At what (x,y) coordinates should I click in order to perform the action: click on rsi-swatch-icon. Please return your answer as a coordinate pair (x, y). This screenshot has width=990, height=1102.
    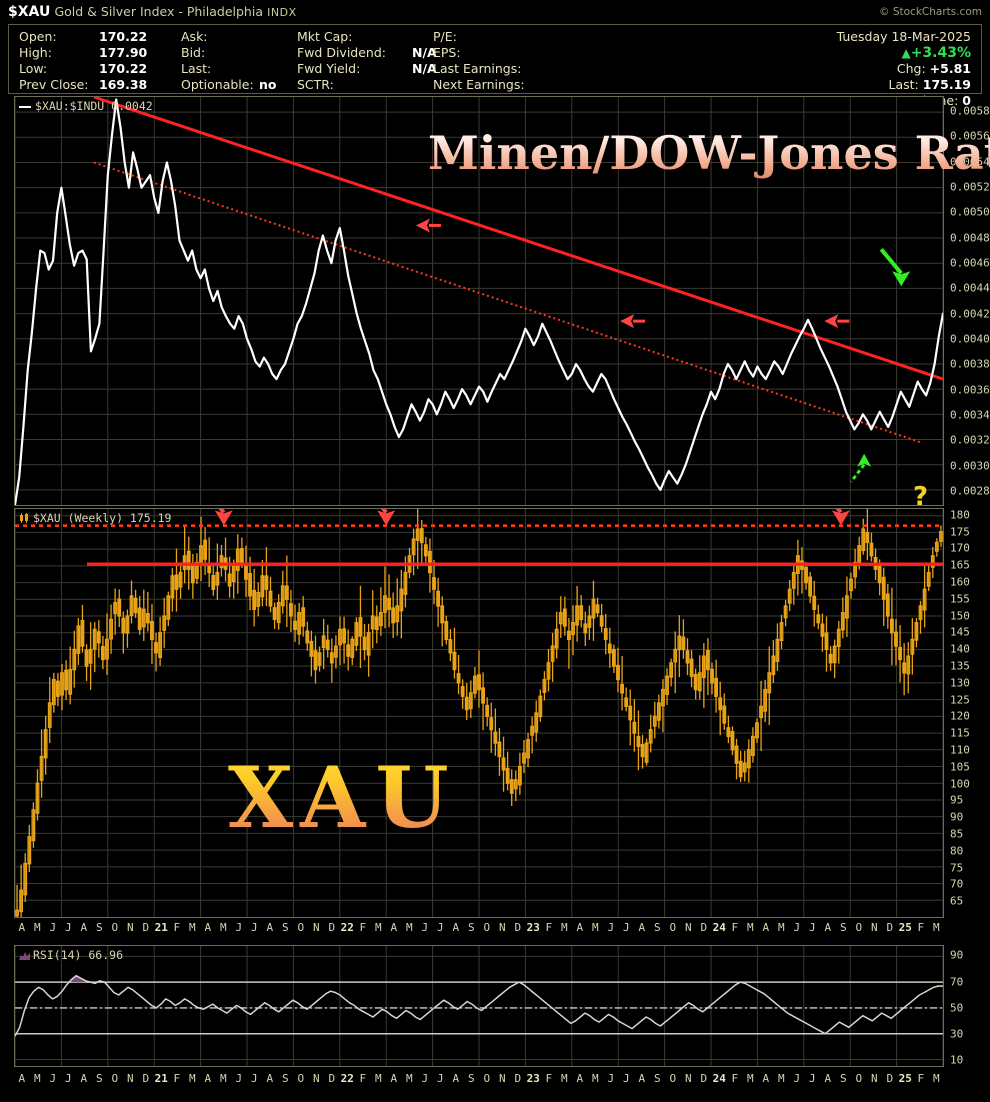
    Looking at the image, I should click on (24, 956).